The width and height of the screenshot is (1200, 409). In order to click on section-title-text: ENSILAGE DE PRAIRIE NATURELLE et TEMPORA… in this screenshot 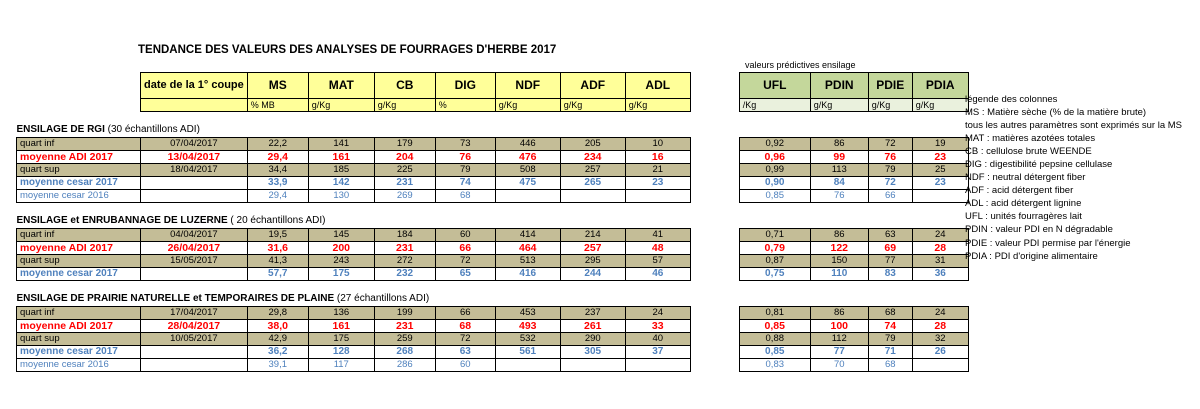, I will do `click(175, 298)`.